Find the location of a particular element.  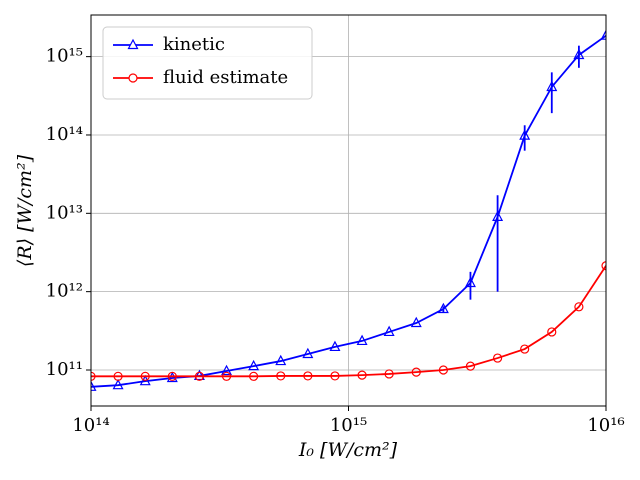

legend: kinetic fluid estimate is located at coordinates (207, 63).